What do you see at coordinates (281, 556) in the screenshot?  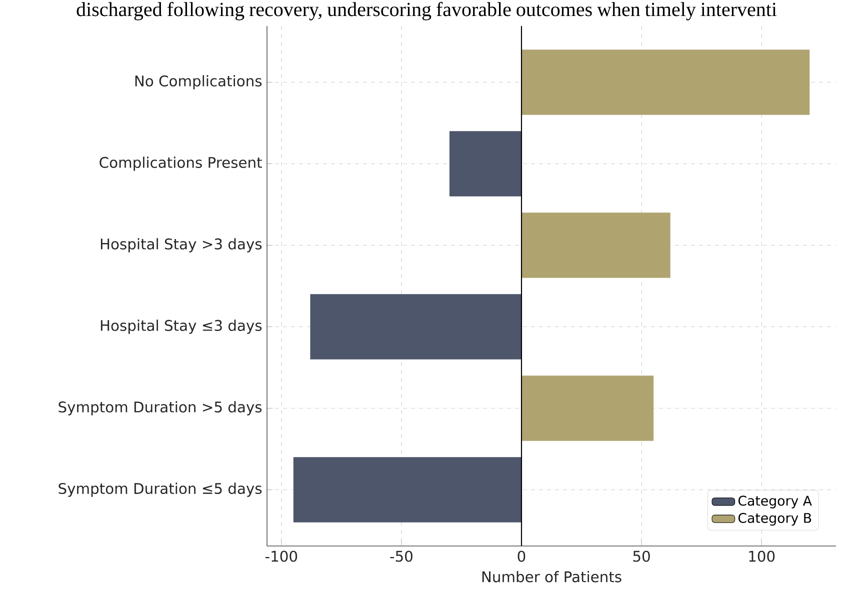 I see `x-tick-label: -100` at bounding box center [281, 556].